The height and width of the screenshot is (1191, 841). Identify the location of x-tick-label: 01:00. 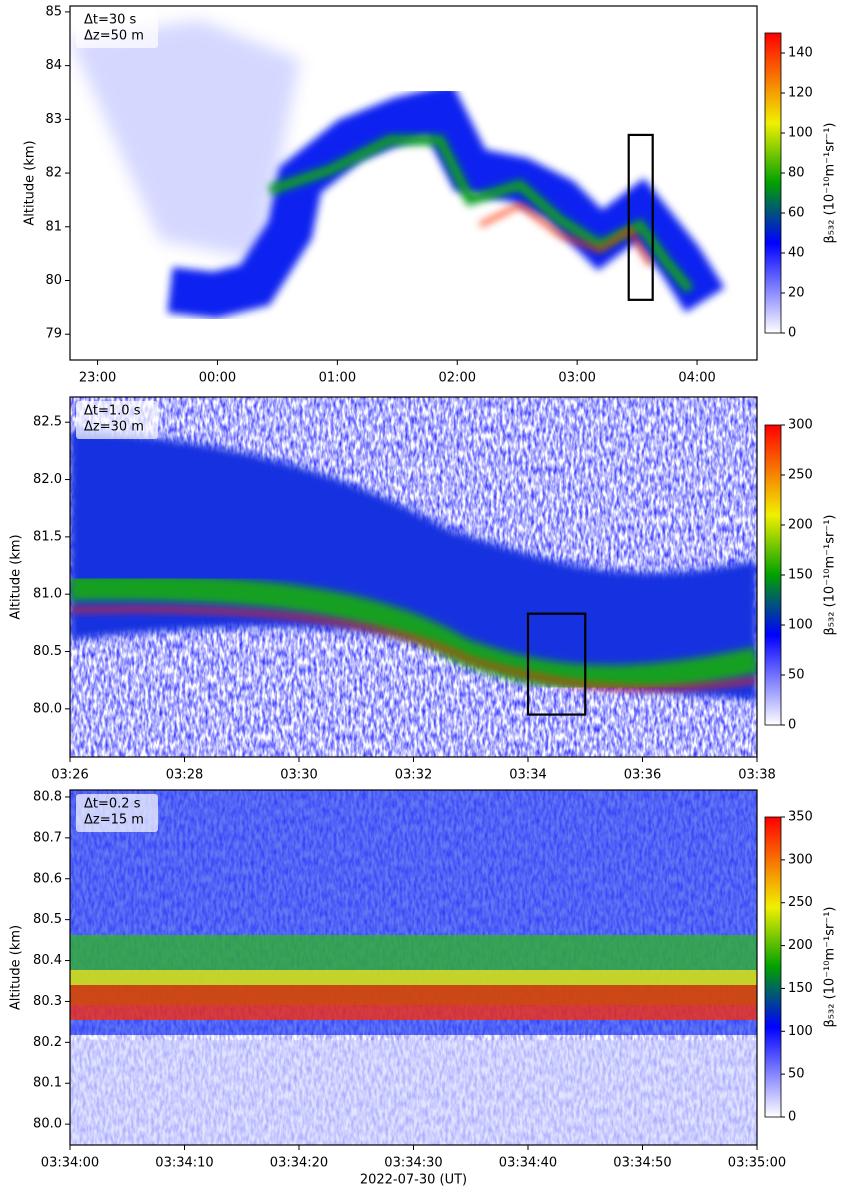
(337, 378).